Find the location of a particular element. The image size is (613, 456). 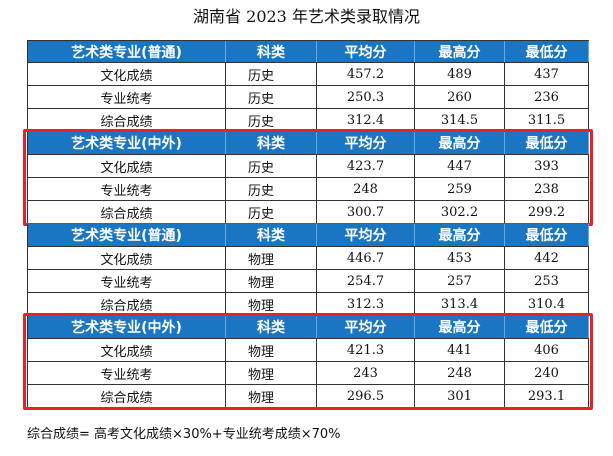

table-row: 文化成绩 历史 423.7 447 393 is located at coordinates (308, 166).